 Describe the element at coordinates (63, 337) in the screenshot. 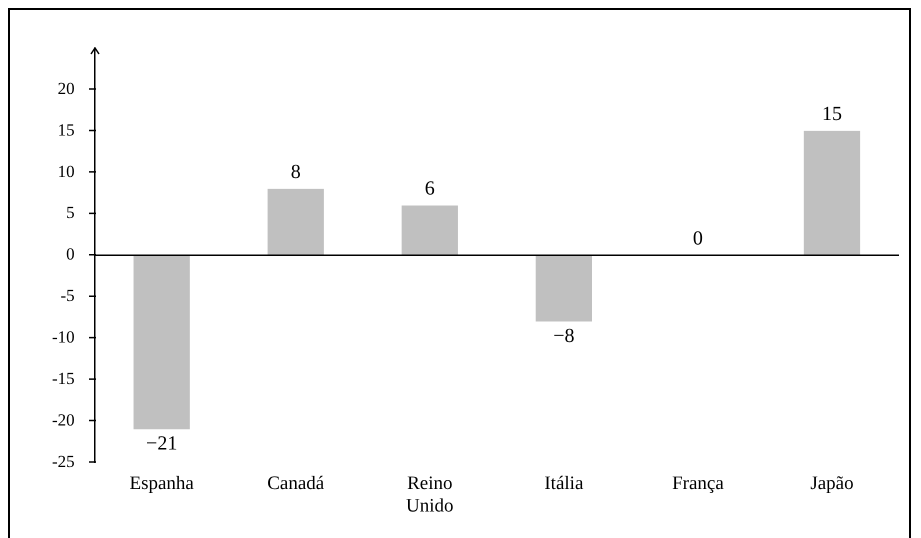

I see `y-tick-label: -10` at that location.